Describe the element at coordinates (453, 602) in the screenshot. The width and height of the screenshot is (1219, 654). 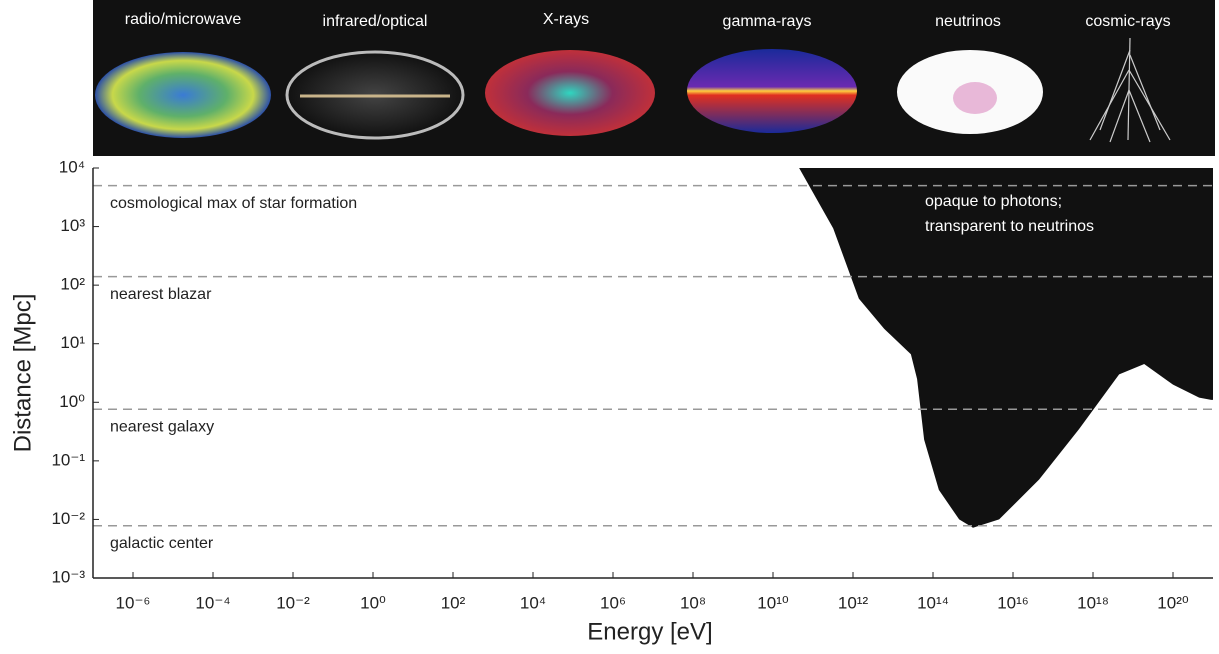
I see `x-tick-label: 10²` at that location.